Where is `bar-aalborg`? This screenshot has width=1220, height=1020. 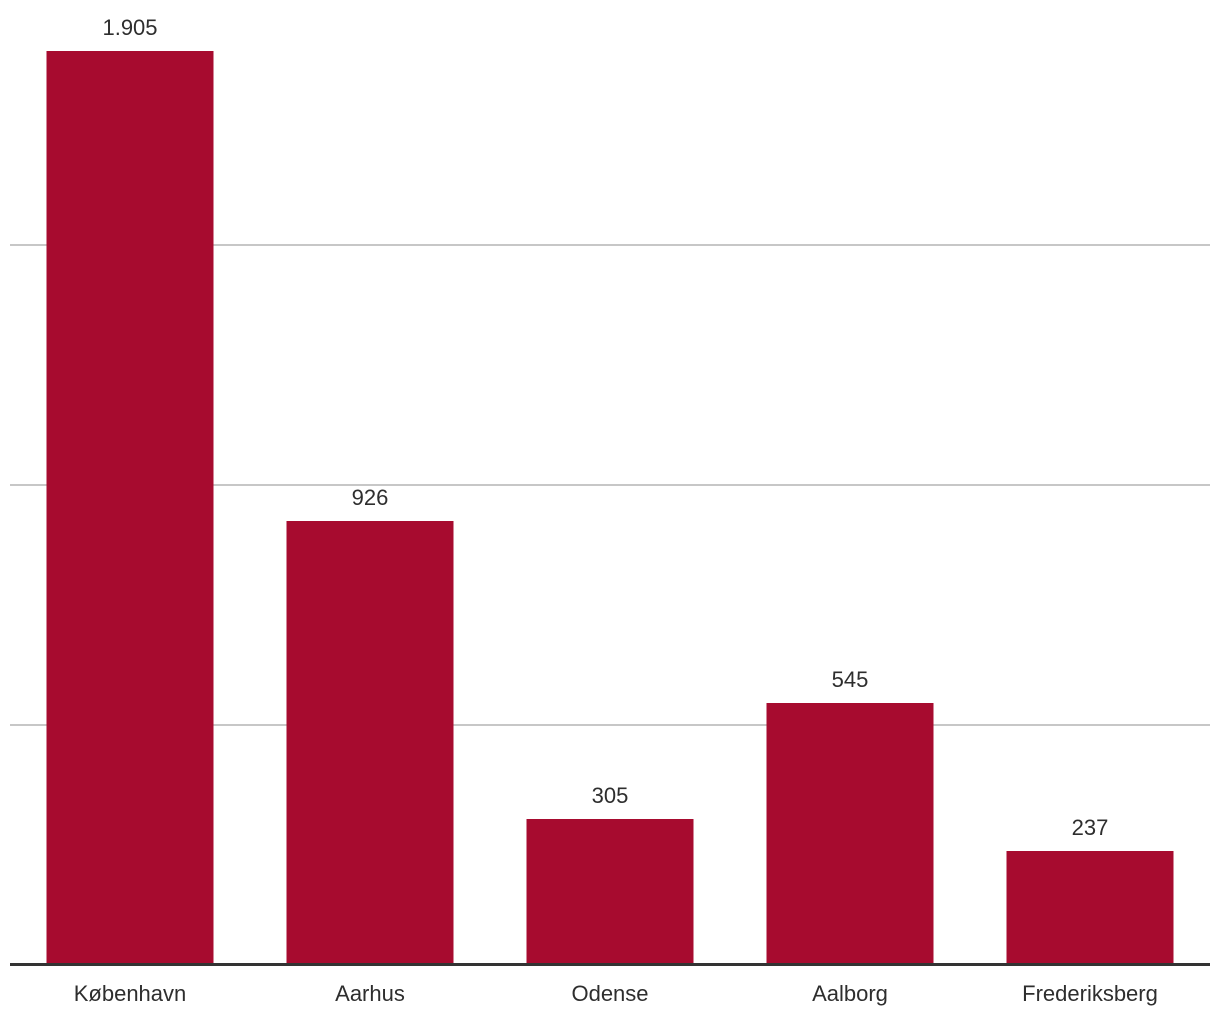 bar-aalborg is located at coordinates (850, 834).